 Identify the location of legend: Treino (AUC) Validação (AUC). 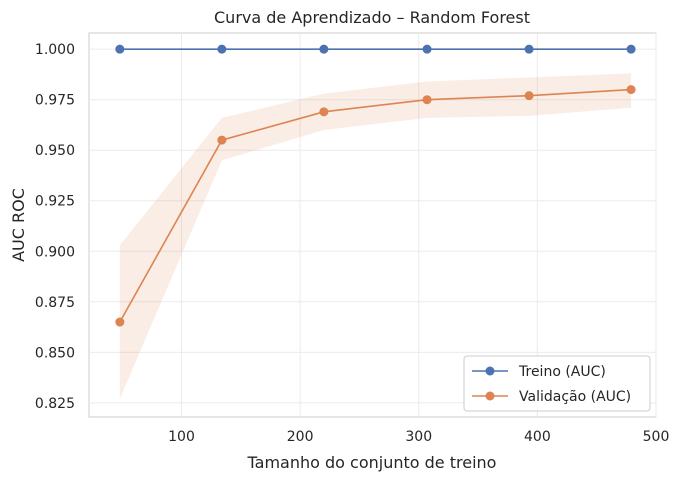
(557, 383).